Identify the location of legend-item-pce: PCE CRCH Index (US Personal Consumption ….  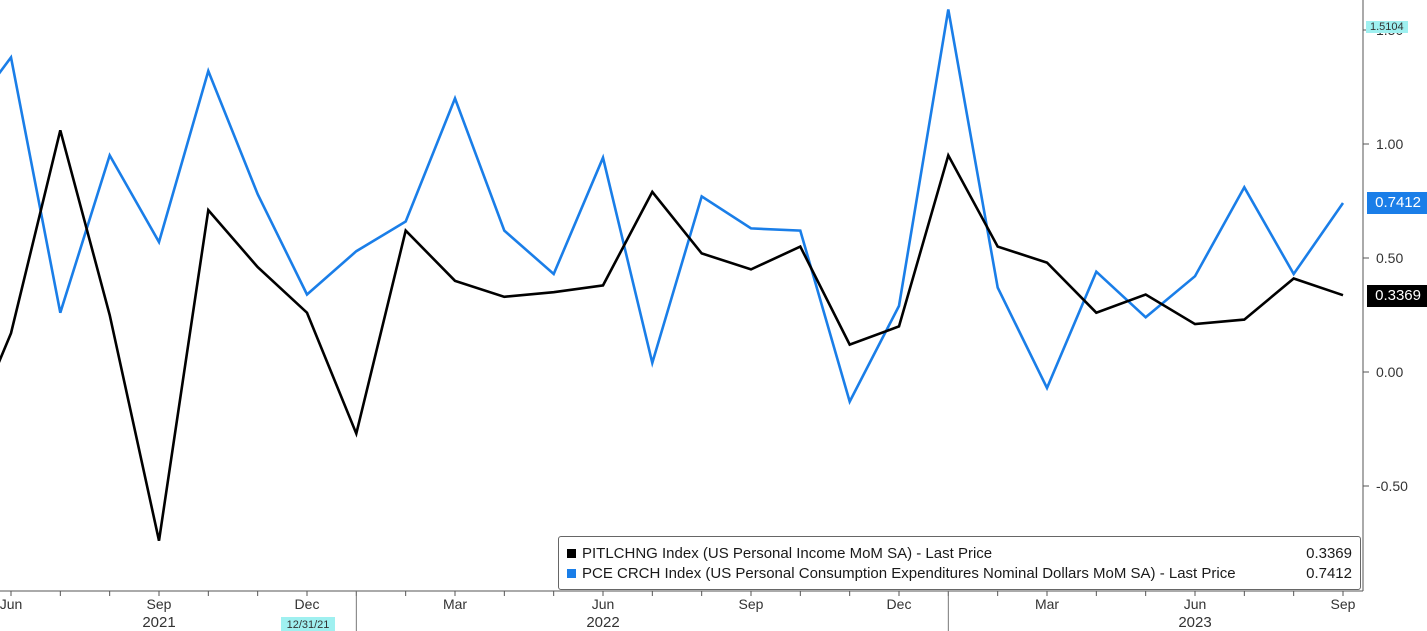
(959, 573).